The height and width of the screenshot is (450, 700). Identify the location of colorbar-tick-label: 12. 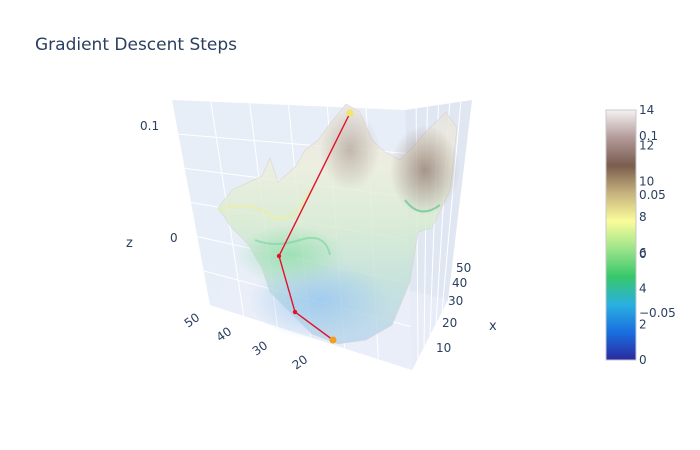
(646, 146).